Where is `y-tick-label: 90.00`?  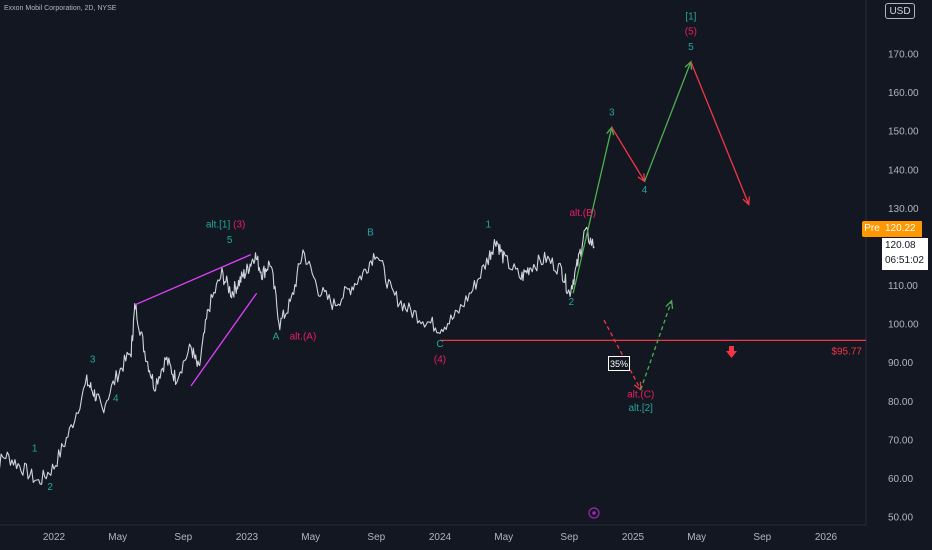
y-tick-label: 90.00 is located at coordinates (900, 363).